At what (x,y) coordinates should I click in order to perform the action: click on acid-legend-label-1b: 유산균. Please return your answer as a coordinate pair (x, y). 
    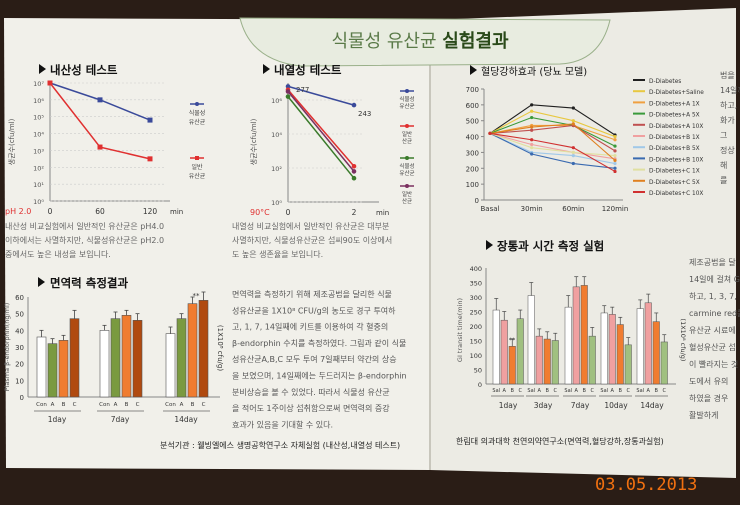
    Looking at the image, I should click on (197, 122).